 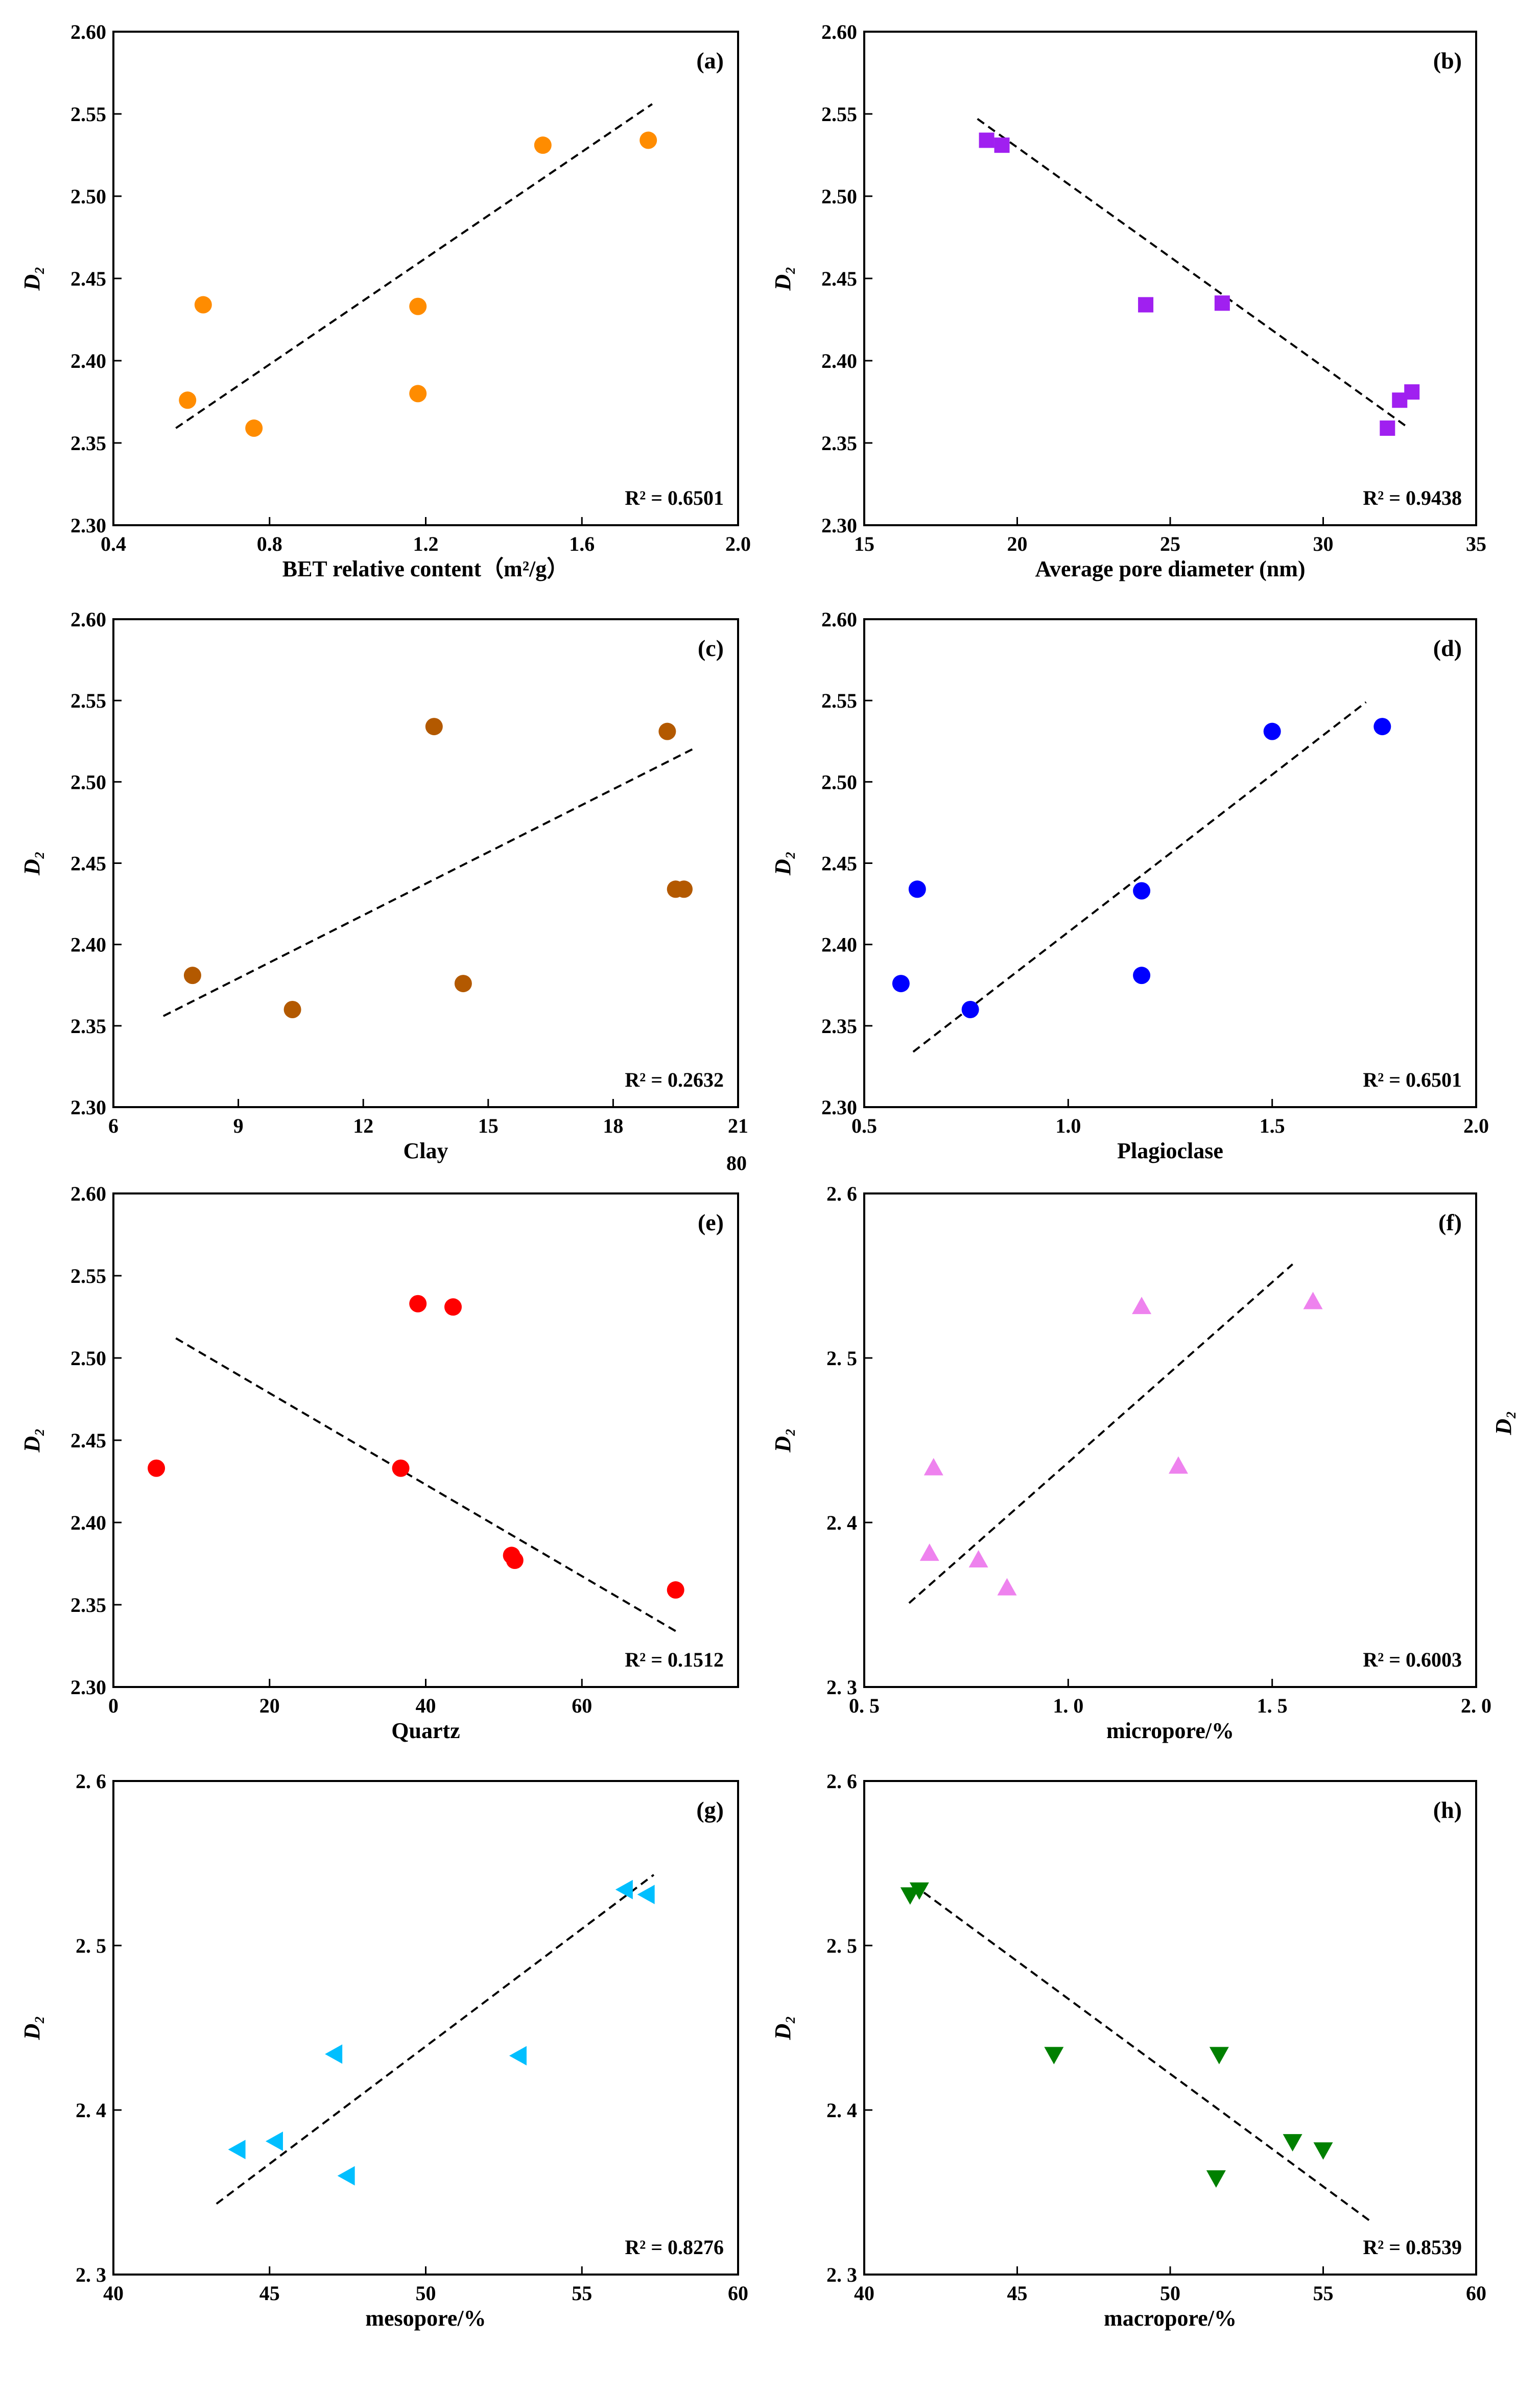 I want to click on fit-line-h, so click(x=1141, y=2053).